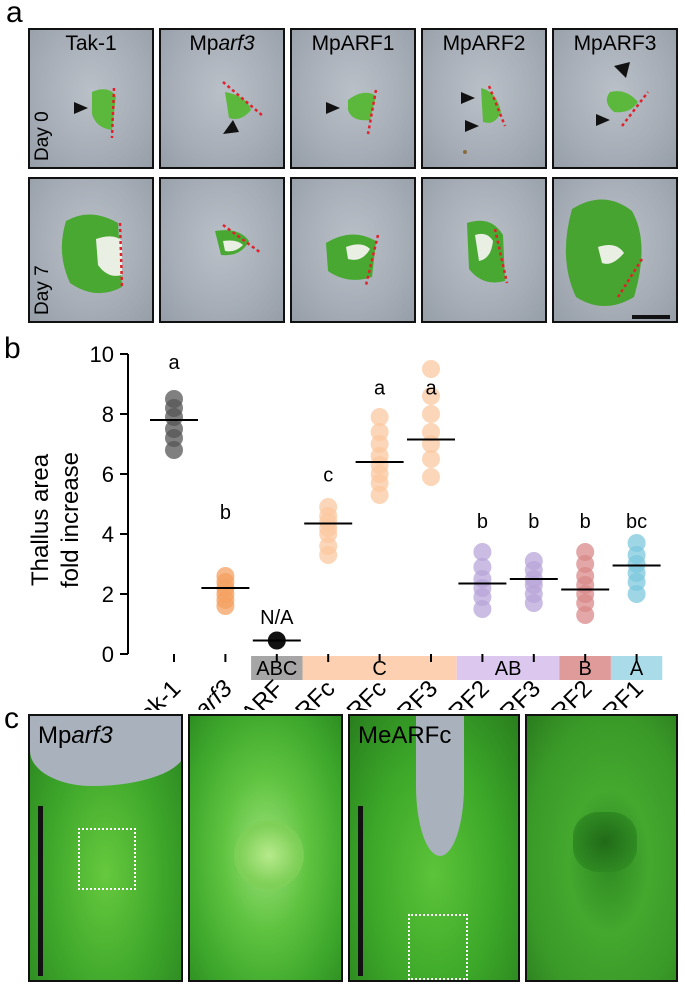 Image resolution: width=685 pixels, height=984 pixels. Describe the element at coordinates (156, 692) in the screenshot. I see `x-tick-label: Tak-1` at that location.